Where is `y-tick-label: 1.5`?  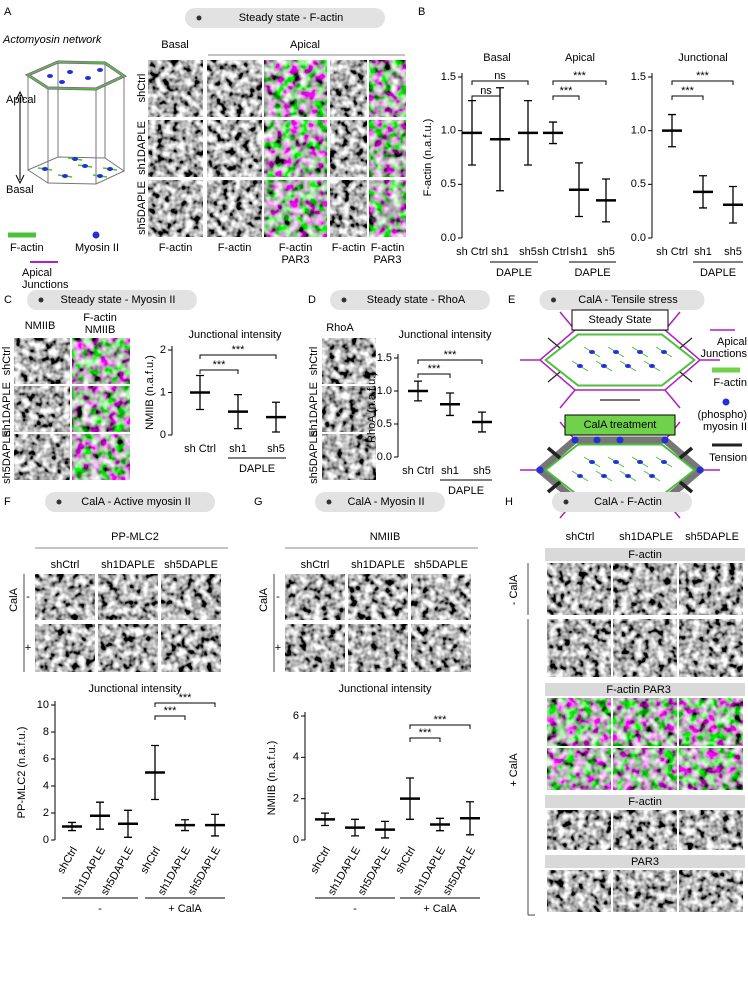 y-tick-label: 1.5 is located at coordinates (448, 77).